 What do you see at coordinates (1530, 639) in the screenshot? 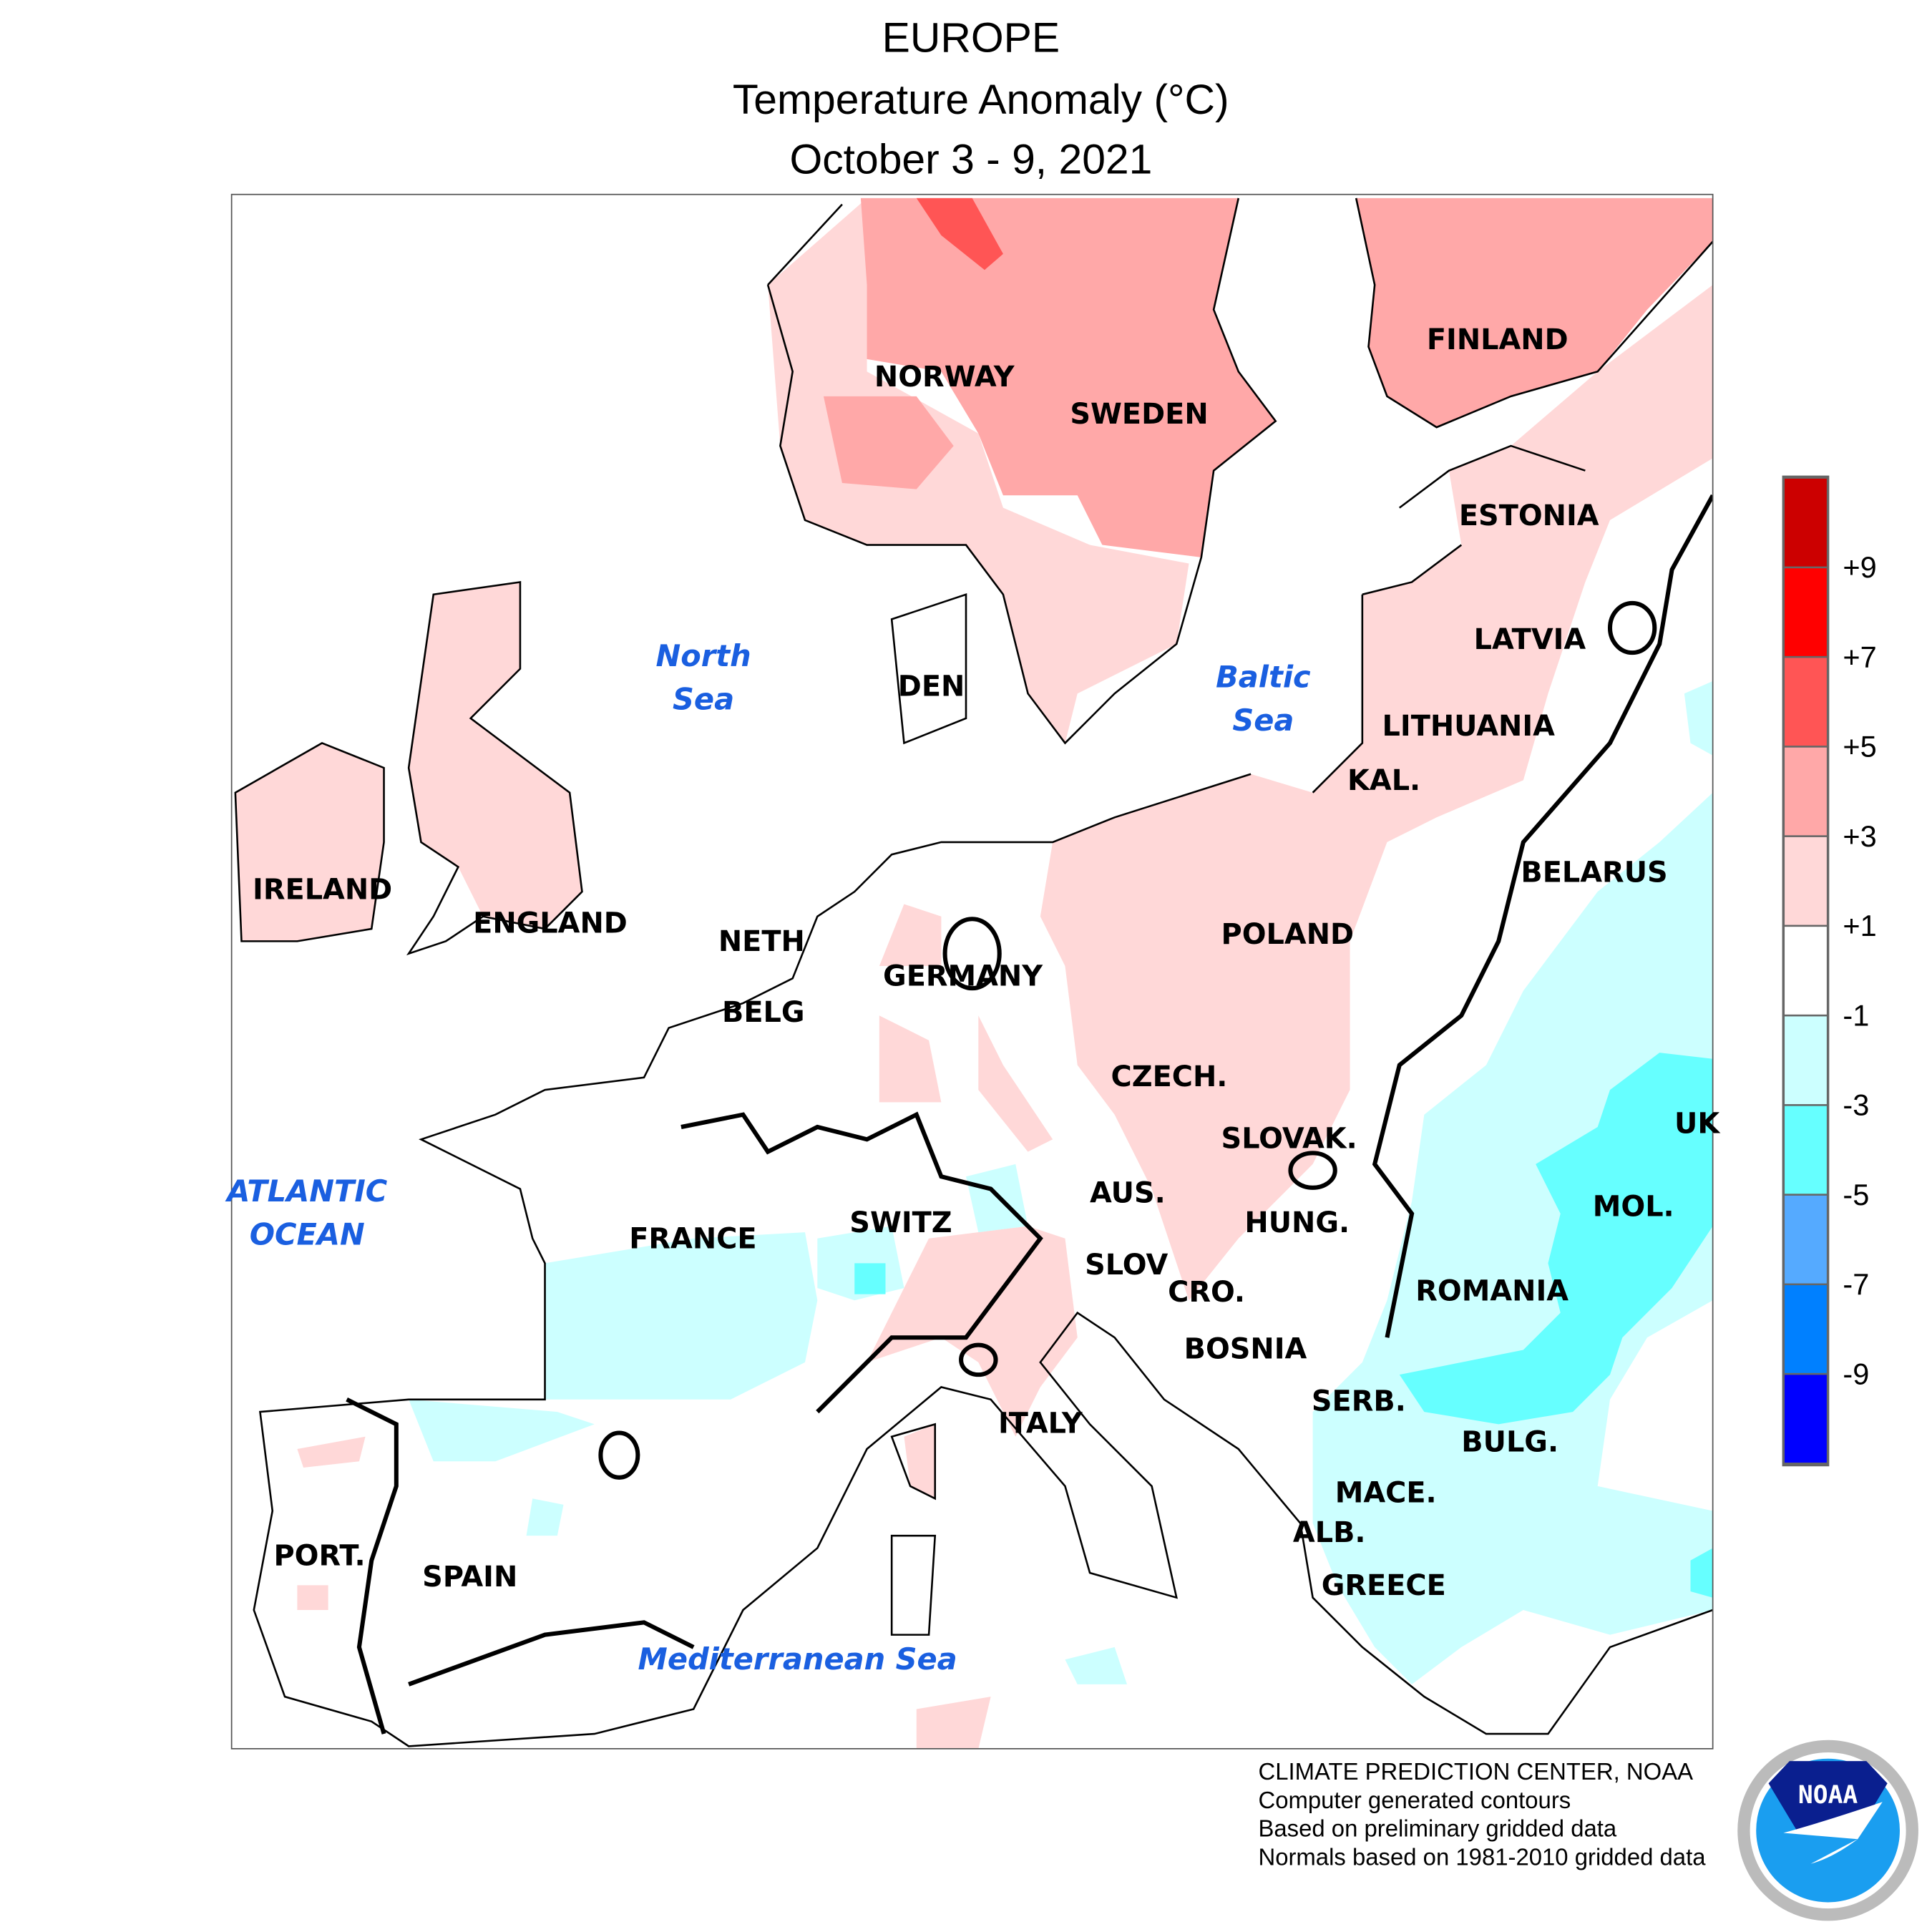
I see `label-latvia: LATVIA` at bounding box center [1530, 639].